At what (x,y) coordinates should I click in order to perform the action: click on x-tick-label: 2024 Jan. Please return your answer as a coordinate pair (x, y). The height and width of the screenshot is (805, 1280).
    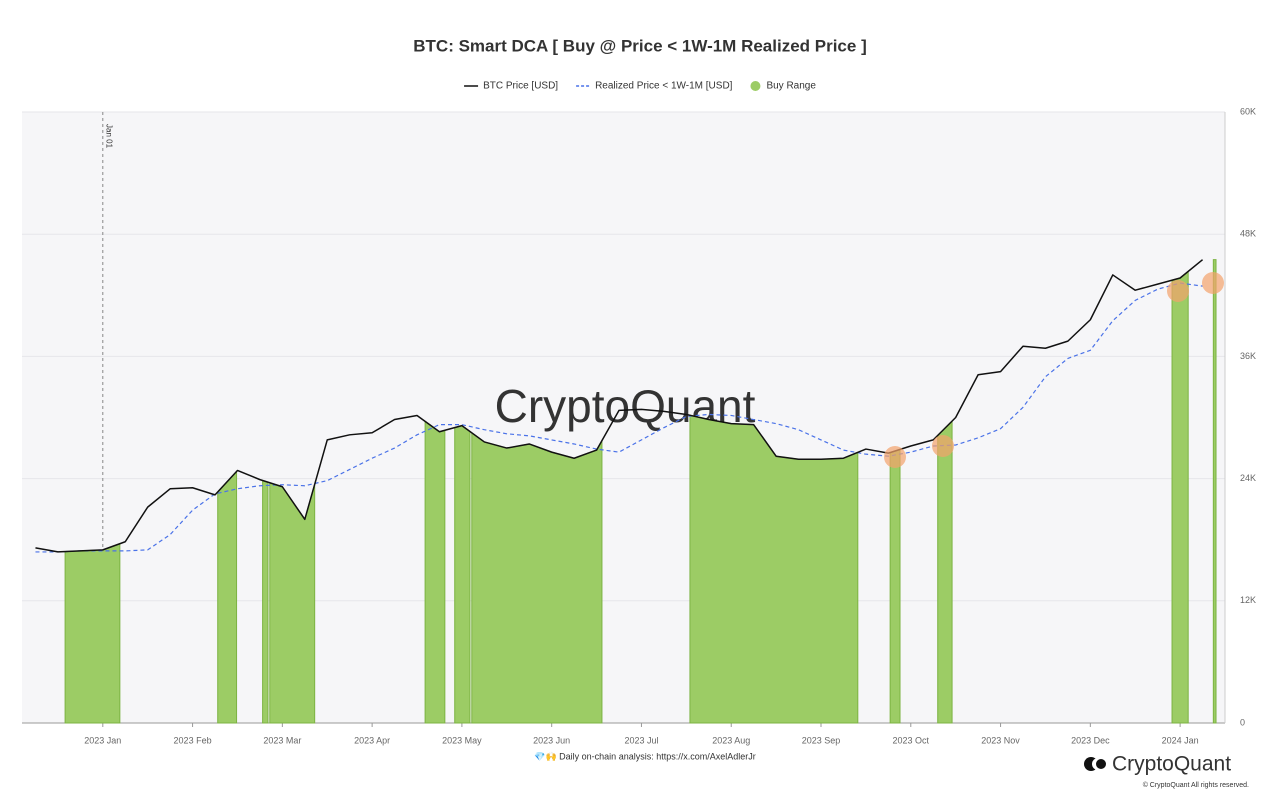
    Looking at the image, I should click on (1180, 740).